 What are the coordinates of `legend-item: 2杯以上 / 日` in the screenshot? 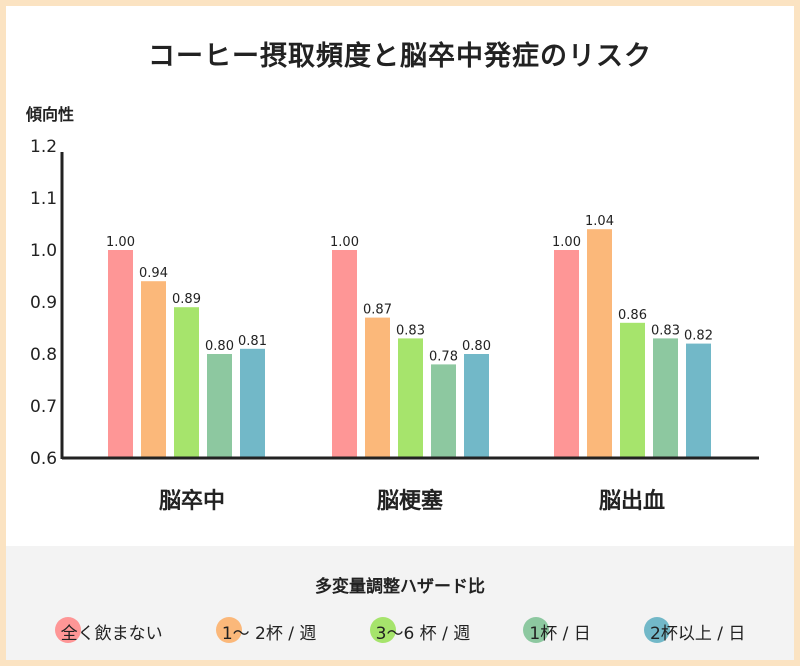 It's located at (694, 631).